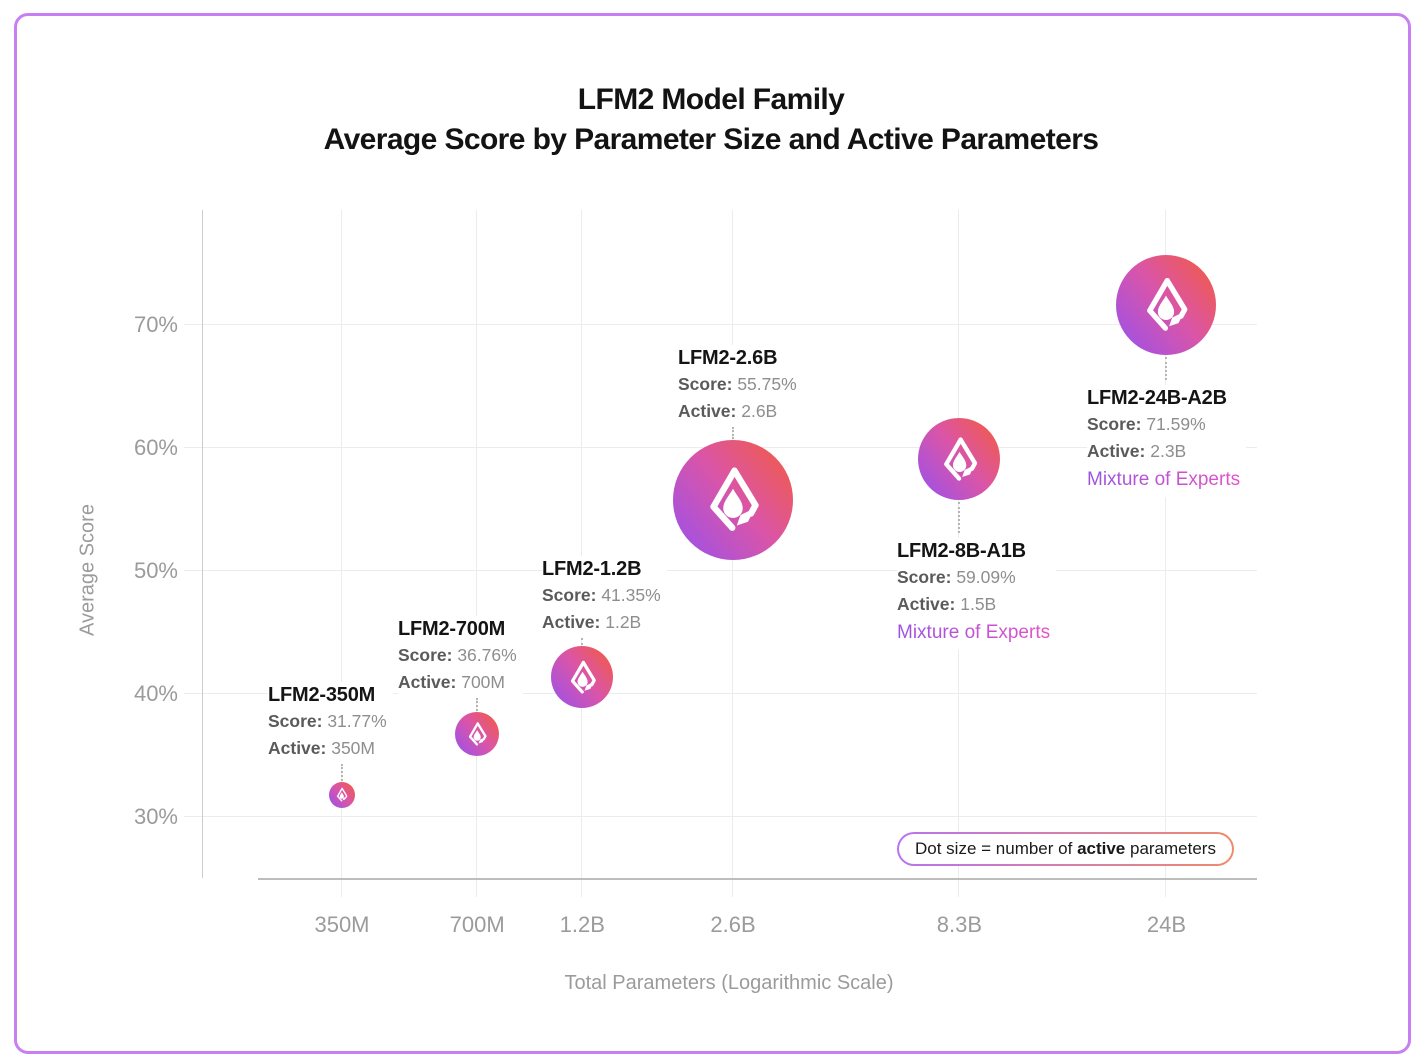 Image resolution: width=1422 pixels, height=1064 pixels. I want to click on score-value: 36.76%, so click(487, 655).